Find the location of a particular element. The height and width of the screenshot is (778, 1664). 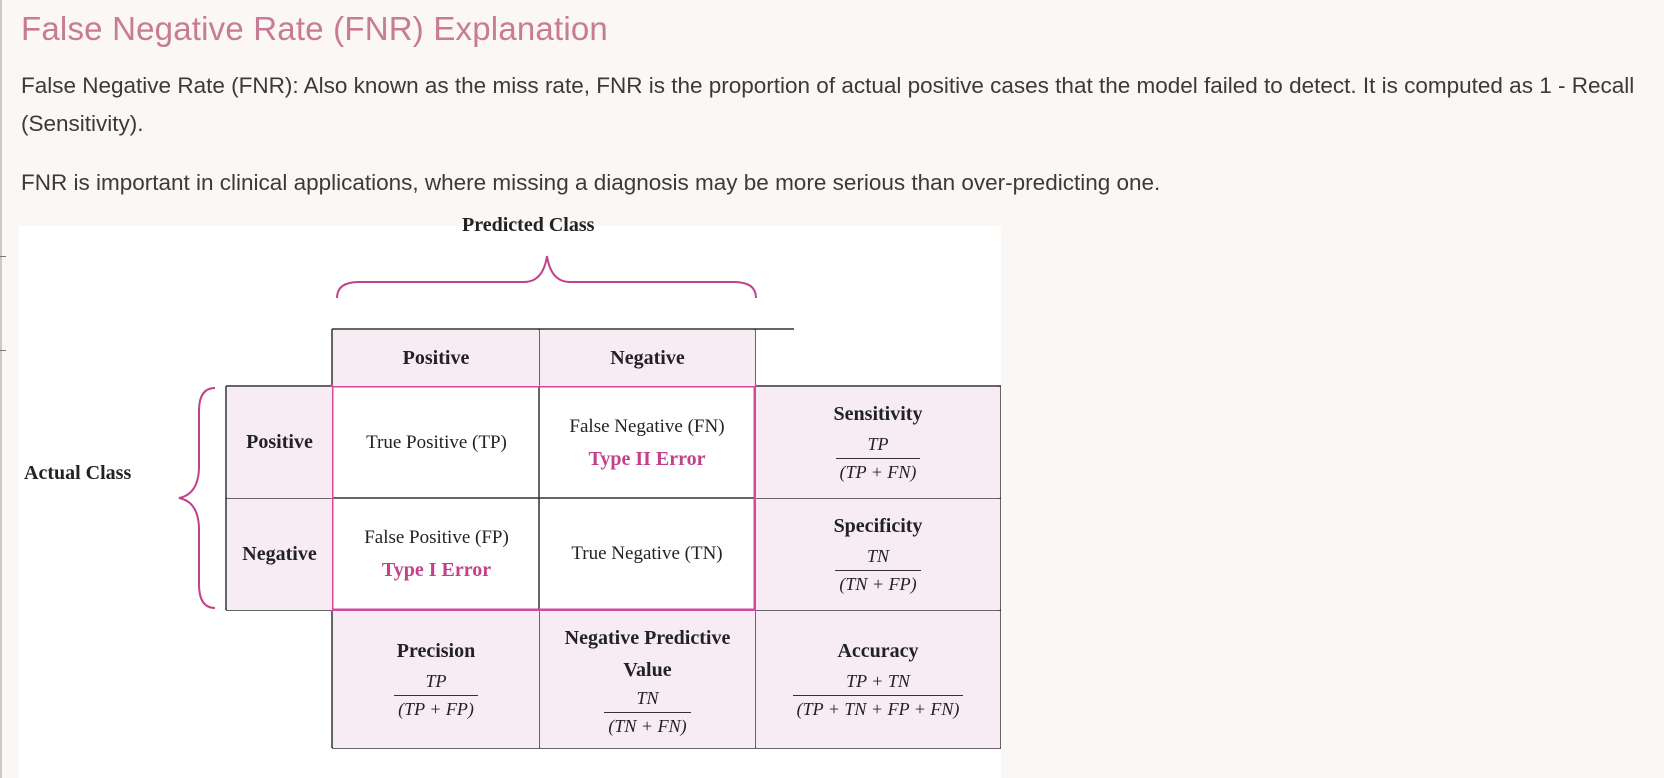

row-header-positive: Positive is located at coordinates (279, 442).